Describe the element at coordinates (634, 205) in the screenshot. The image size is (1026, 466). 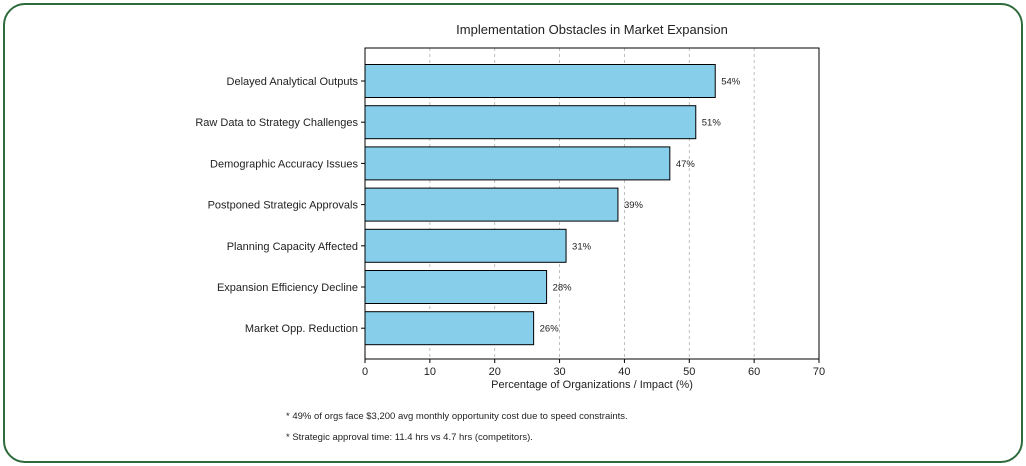
I see `value-label-3: 39%` at that location.